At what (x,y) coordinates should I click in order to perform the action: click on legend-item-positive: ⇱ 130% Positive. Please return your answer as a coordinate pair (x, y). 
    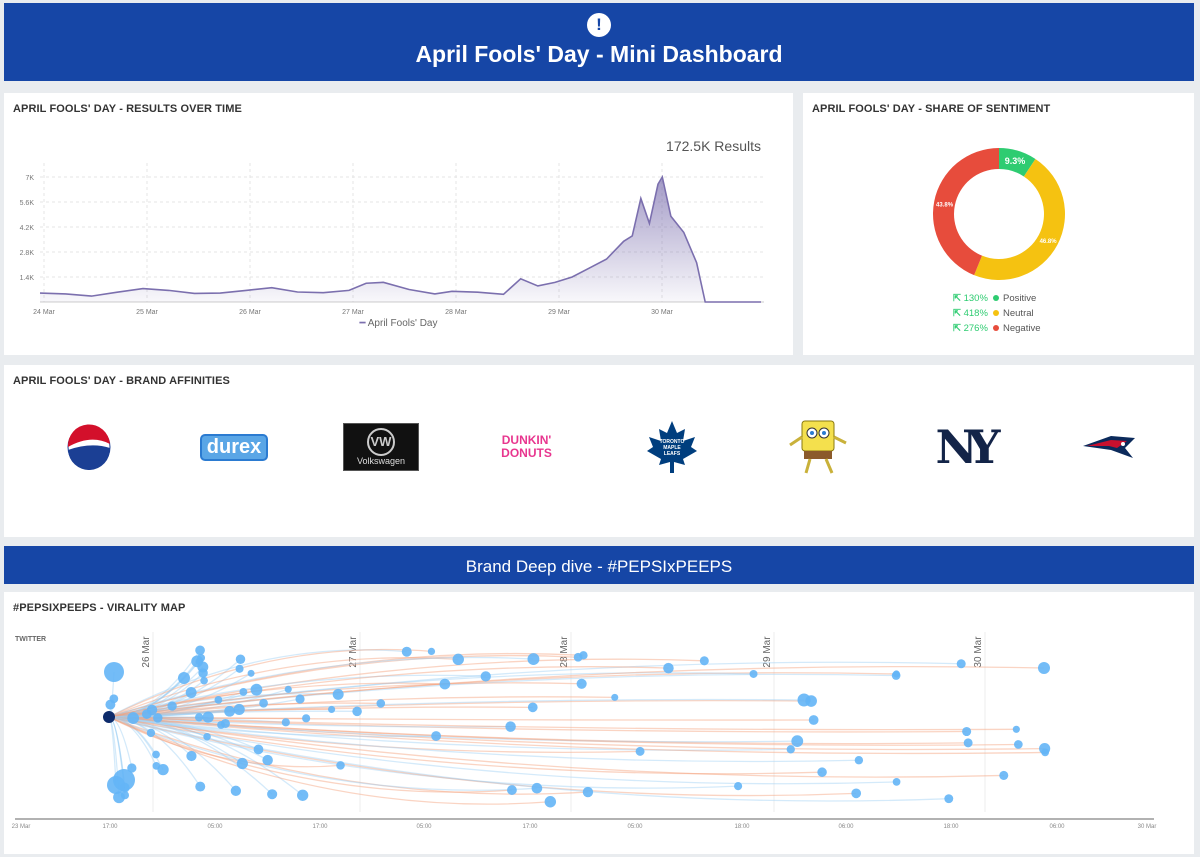
    Looking at the image, I should click on (994, 298).